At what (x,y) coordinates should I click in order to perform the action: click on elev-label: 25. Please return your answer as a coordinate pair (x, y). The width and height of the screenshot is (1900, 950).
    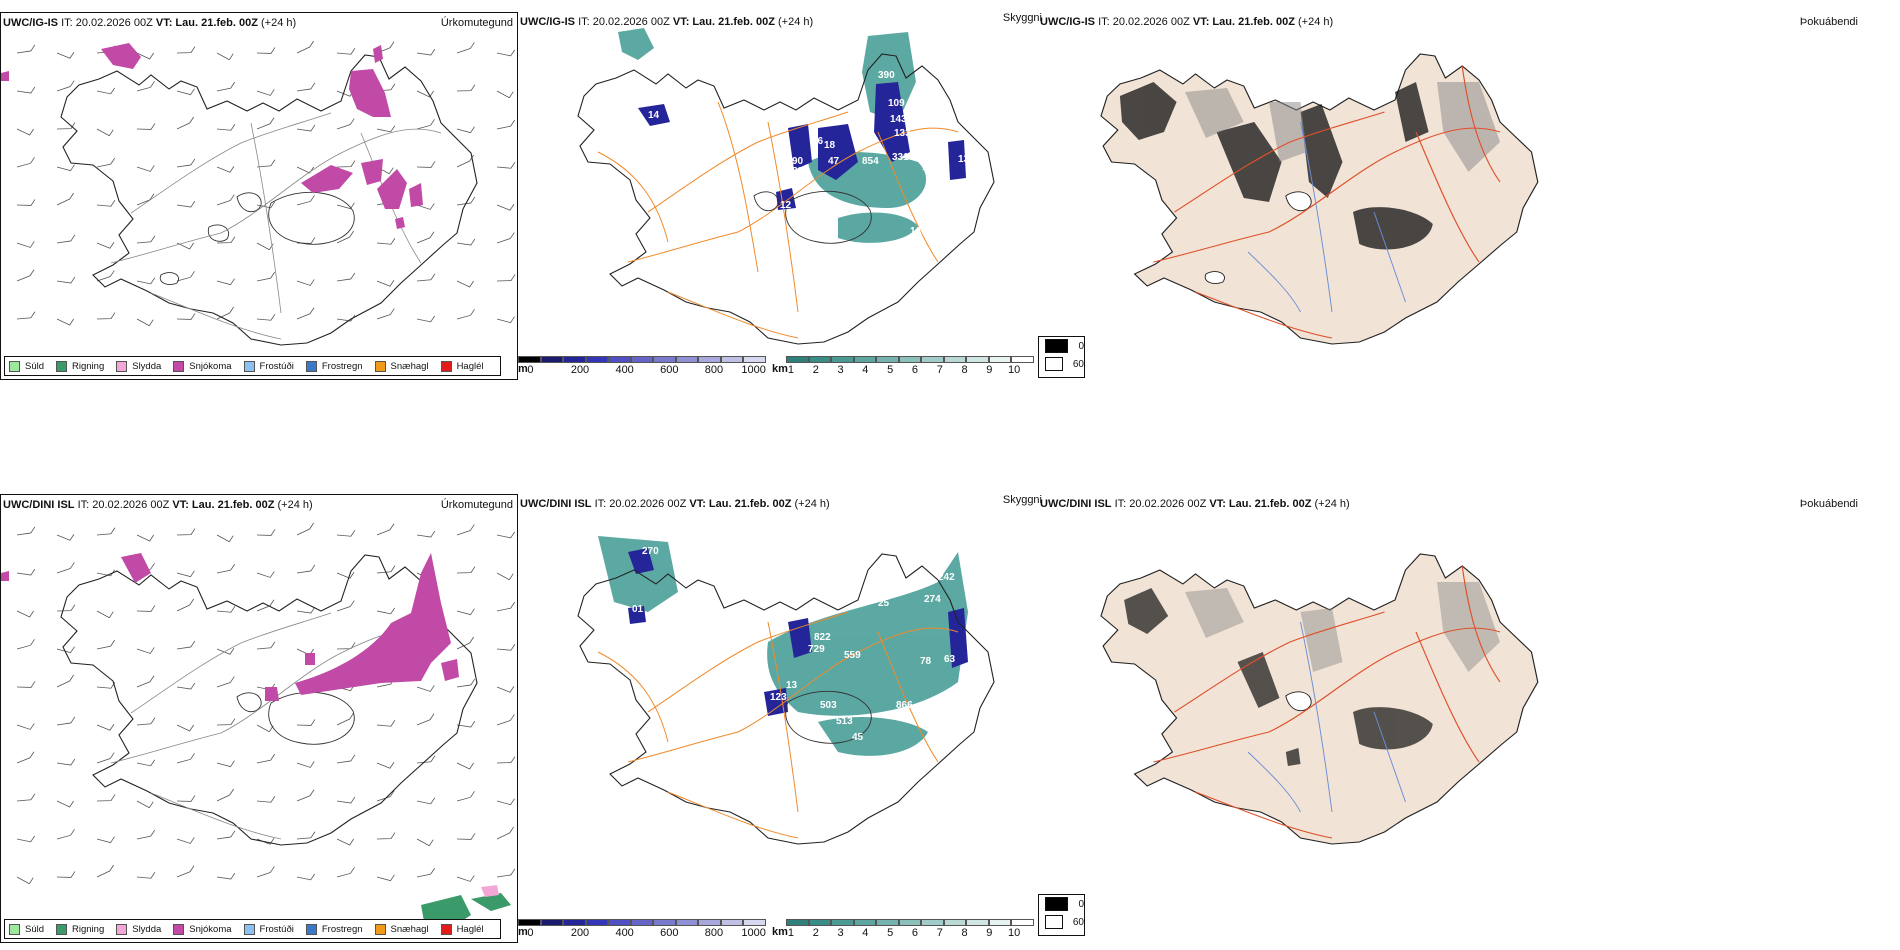
    Looking at the image, I should click on (884, 603).